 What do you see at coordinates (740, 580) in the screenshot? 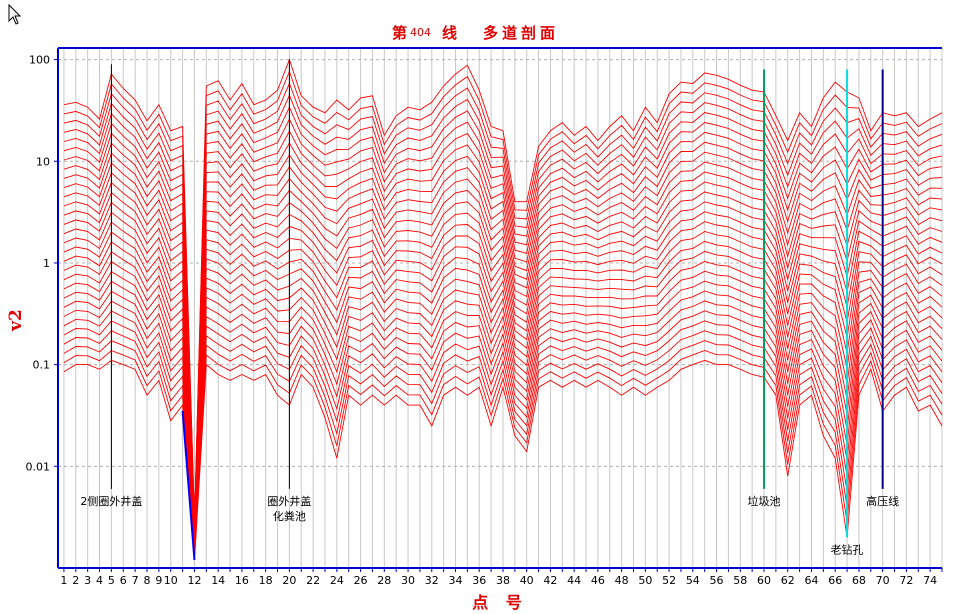
I see `x-tick-label: 58` at bounding box center [740, 580].